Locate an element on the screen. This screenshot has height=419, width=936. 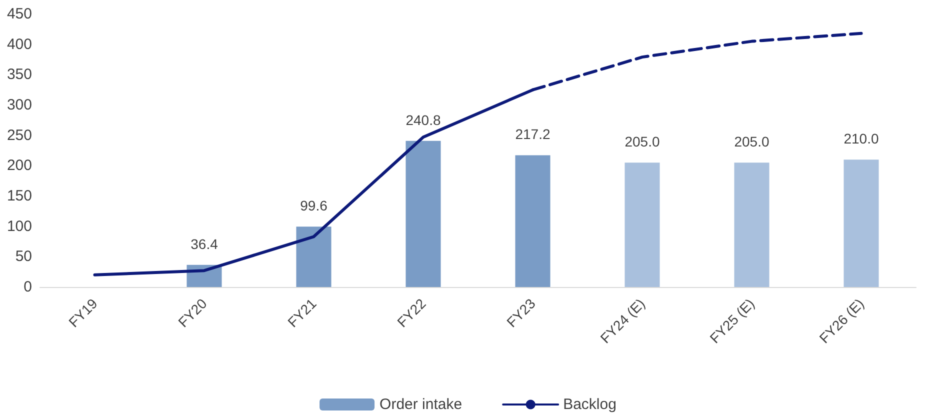
y-tick-label: 450 is located at coordinates (19, 14).